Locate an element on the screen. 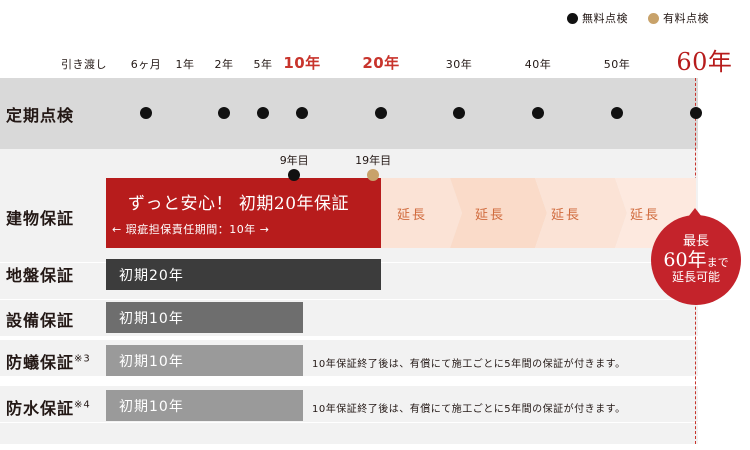  legend-paid: 有料点検 is located at coordinates (678, 18).